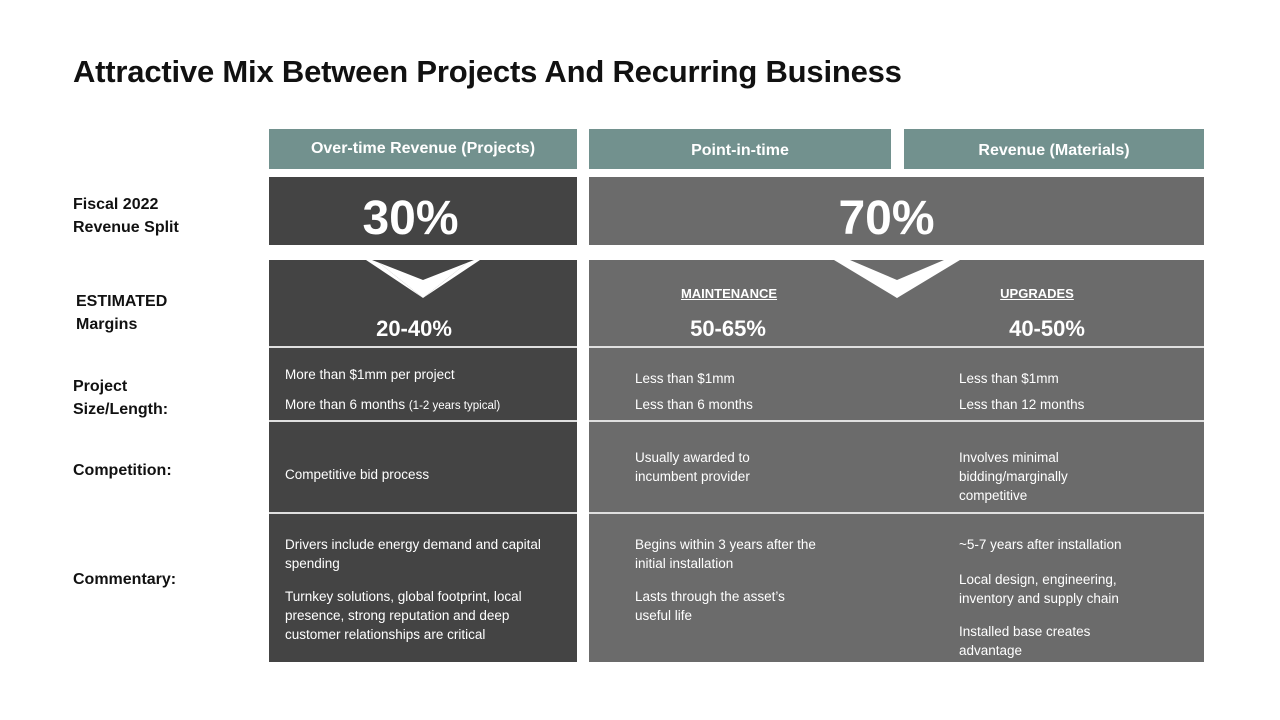 The width and height of the screenshot is (1280, 720). What do you see at coordinates (1039, 598) in the screenshot?
I see `cell-line: inventory and supply chain` at bounding box center [1039, 598].